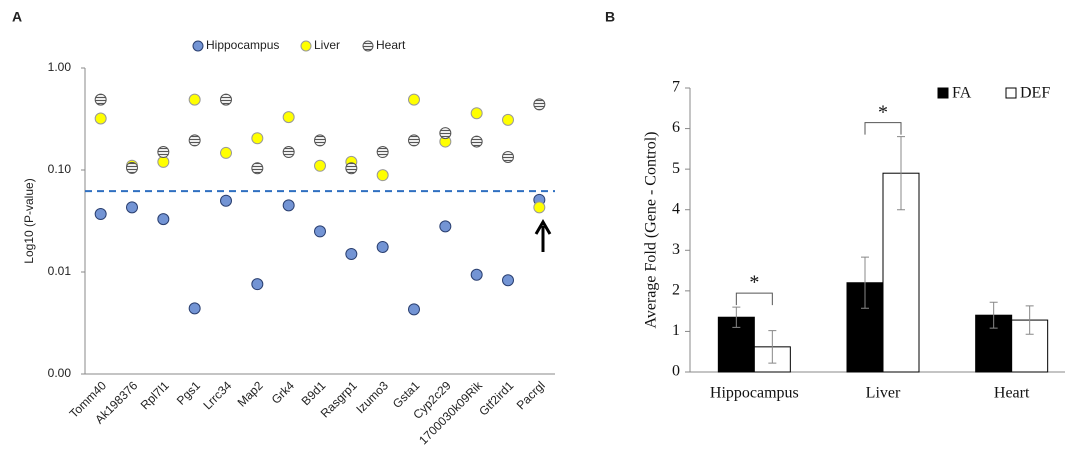 The image size is (1084, 453). What do you see at coordinates (60, 67) in the screenshot?
I see `y-tick-label: 1.00` at bounding box center [60, 67].